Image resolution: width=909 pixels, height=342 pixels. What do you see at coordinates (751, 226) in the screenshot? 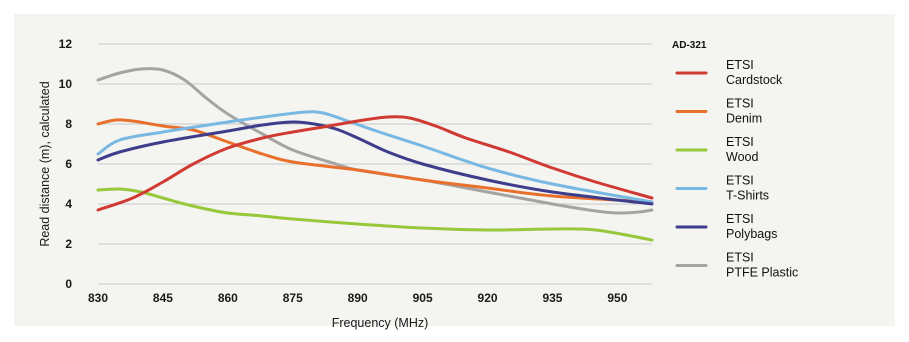
I see `legend-label: ETSI Polybags` at bounding box center [751, 226].